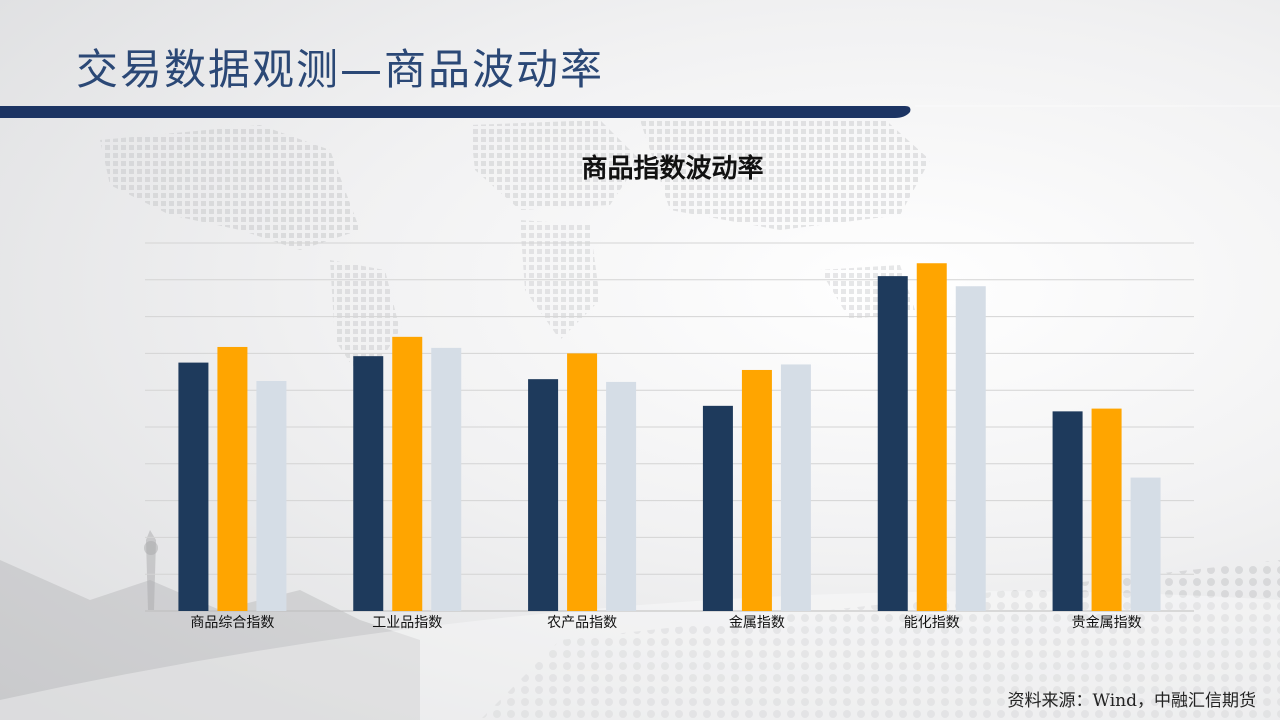 This screenshot has height=720, width=1280. Describe the element at coordinates (665, 623) in the screenshot. I see `category-labels: 商品综合指数 工业品指数 农产品指数 金属指数 能化指数 贵金属指数` at that location.